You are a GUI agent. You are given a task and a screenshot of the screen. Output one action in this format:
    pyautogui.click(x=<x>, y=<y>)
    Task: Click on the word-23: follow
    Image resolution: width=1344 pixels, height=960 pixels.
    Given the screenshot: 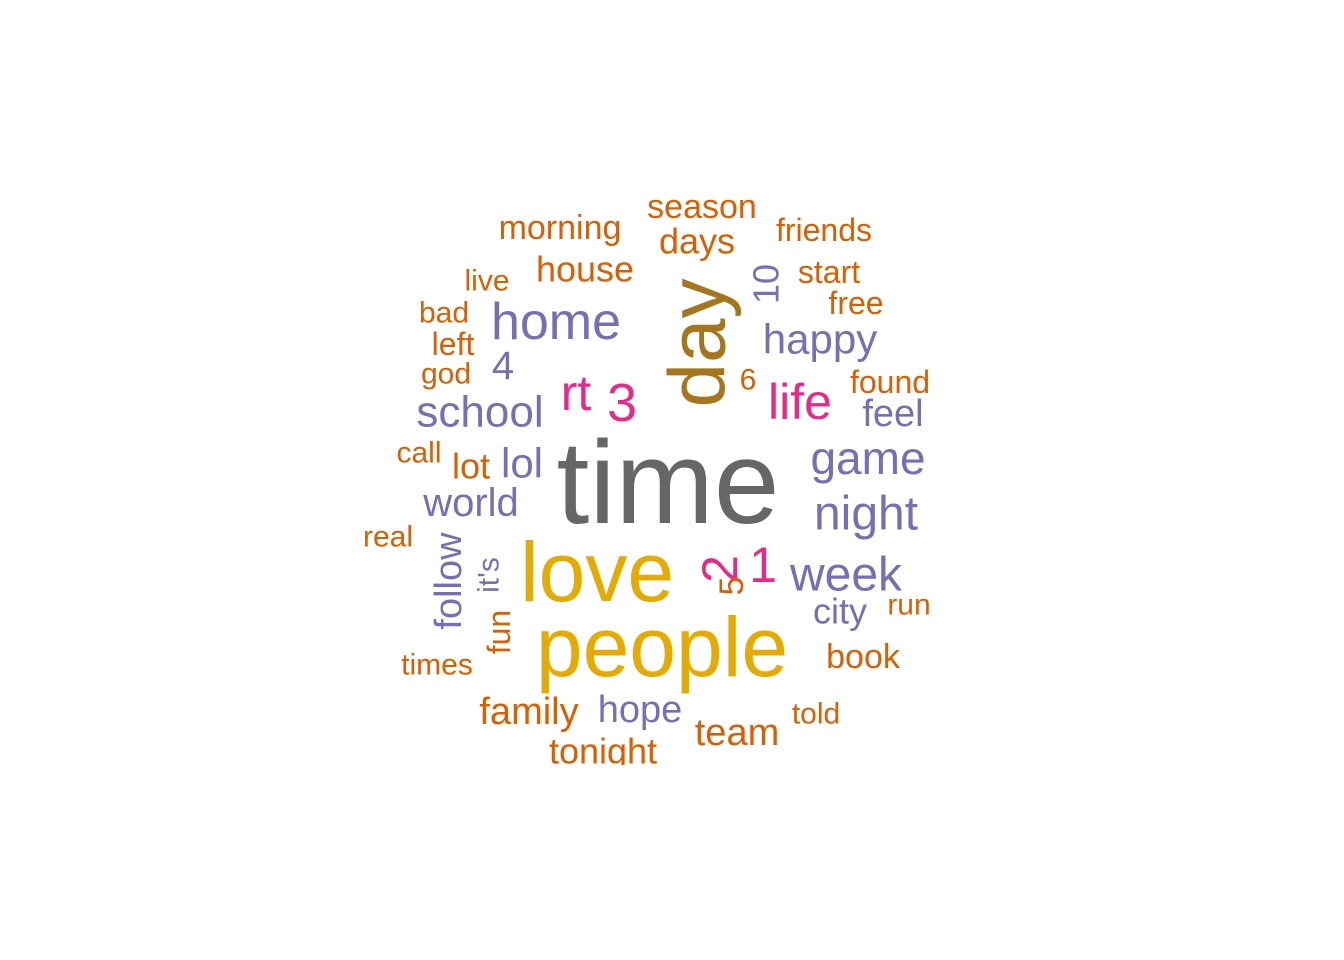 What is the action you would take?
    pyautogui.click(x=449, y=581)
    